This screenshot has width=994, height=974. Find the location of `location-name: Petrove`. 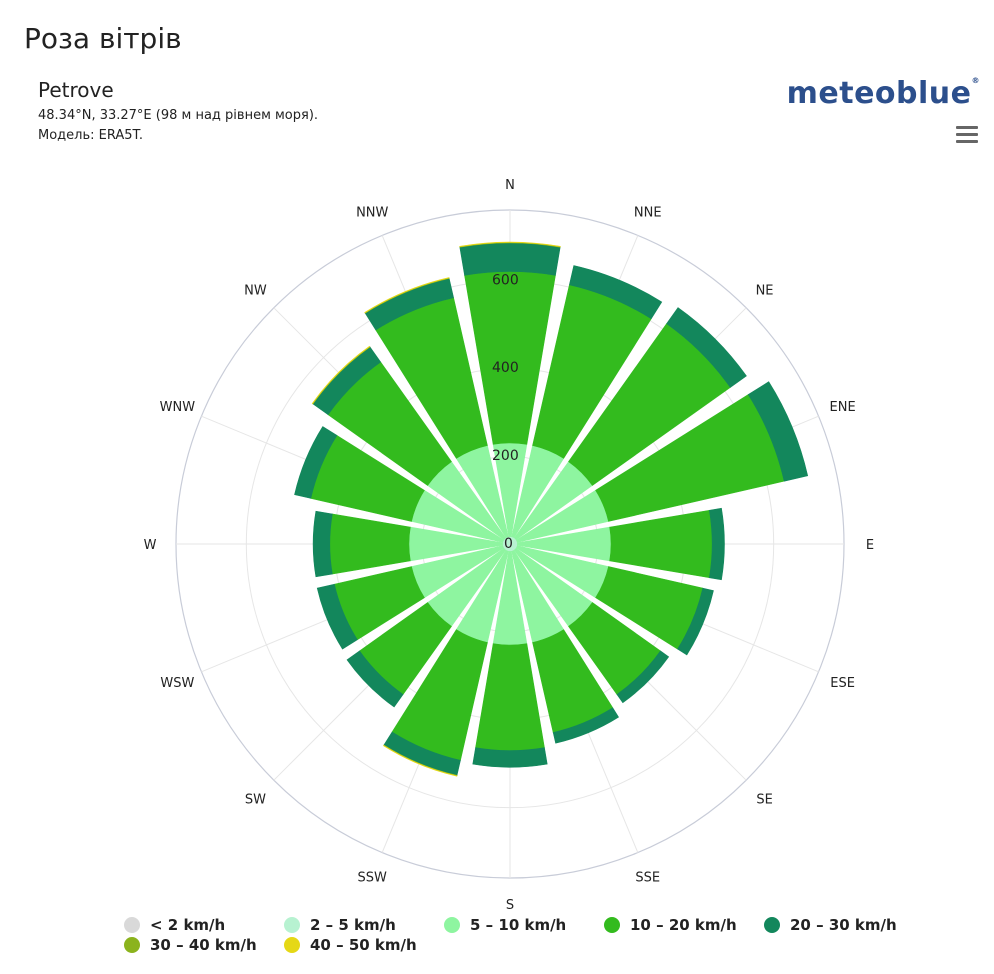

location-name: Petrove is located at coordinates (76, 90).